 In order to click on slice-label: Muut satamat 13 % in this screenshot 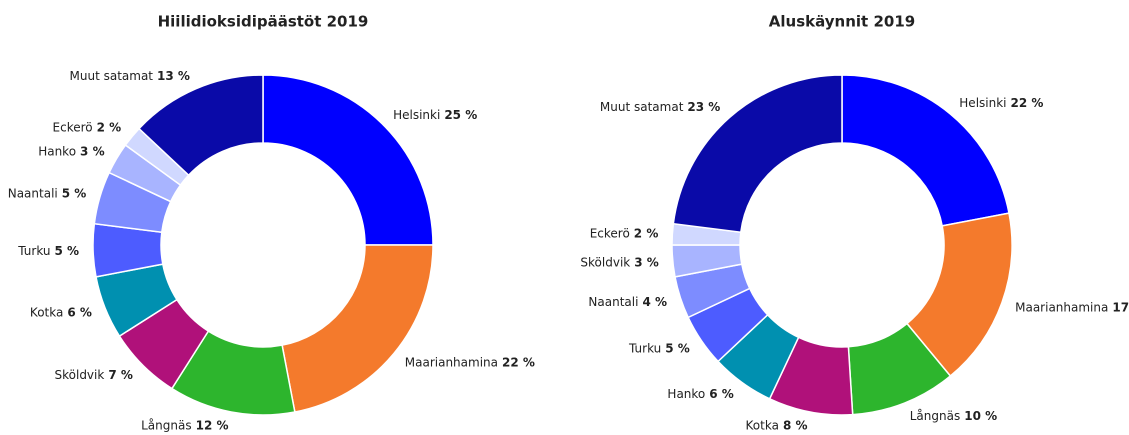, I will do `click(130, 76)`.